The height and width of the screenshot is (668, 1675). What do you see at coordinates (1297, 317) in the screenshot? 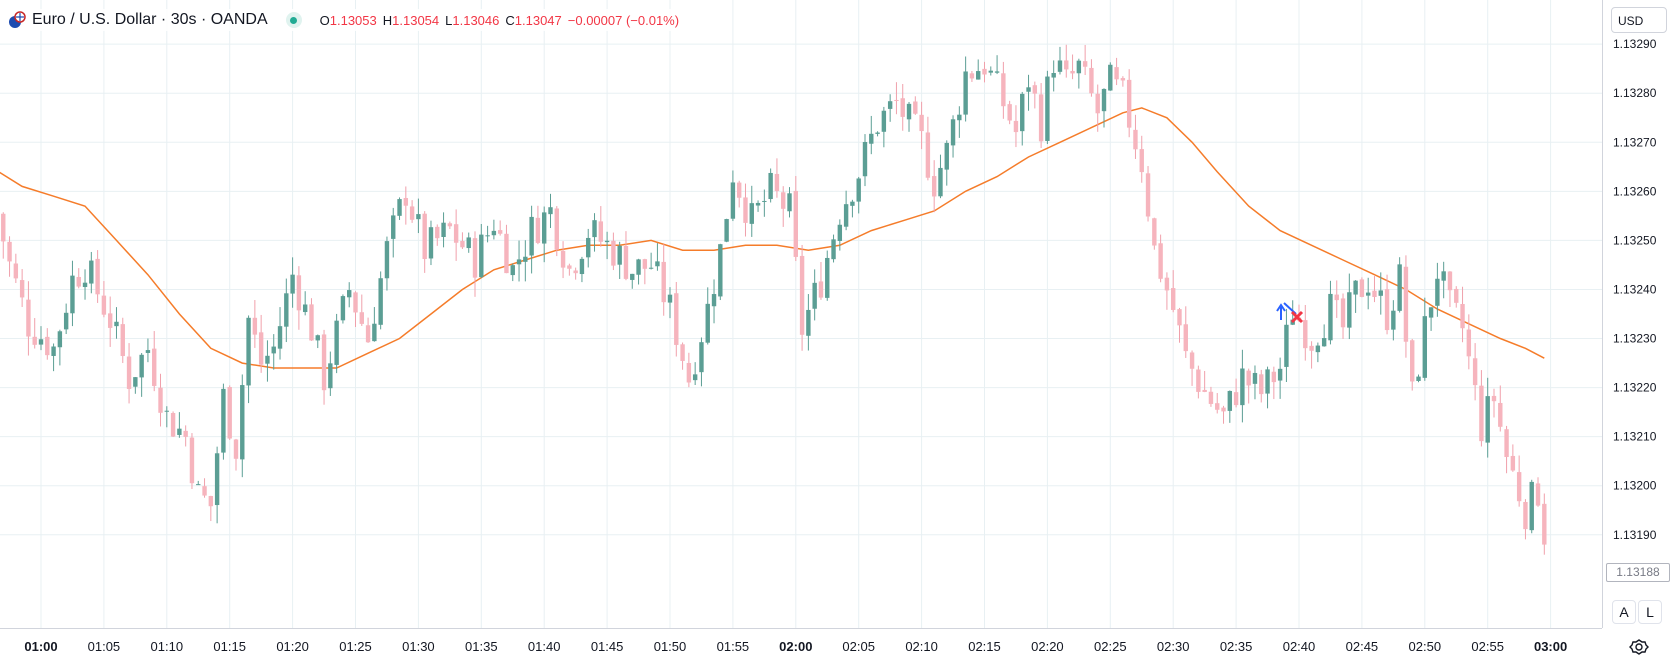
I see `cross-marker-icon` at bounding box center [1297, 317].